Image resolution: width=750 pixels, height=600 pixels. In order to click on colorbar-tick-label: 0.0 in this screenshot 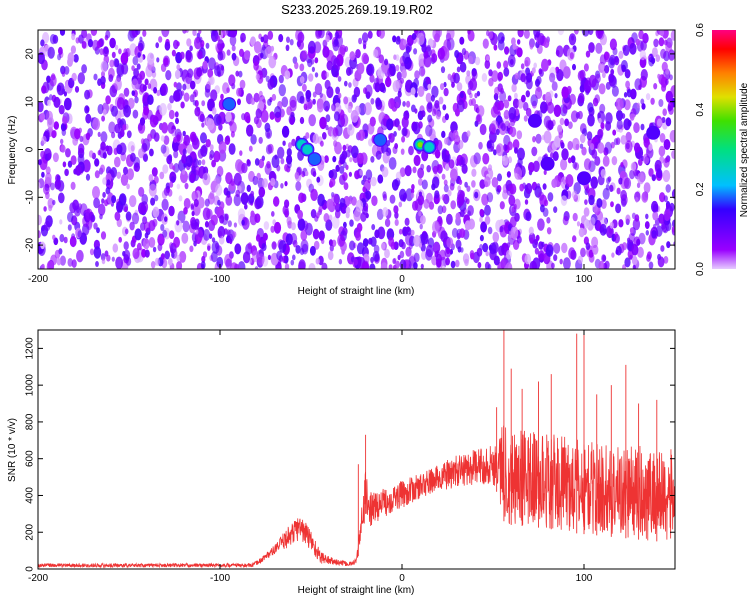, I will do `click(700, 269)`.